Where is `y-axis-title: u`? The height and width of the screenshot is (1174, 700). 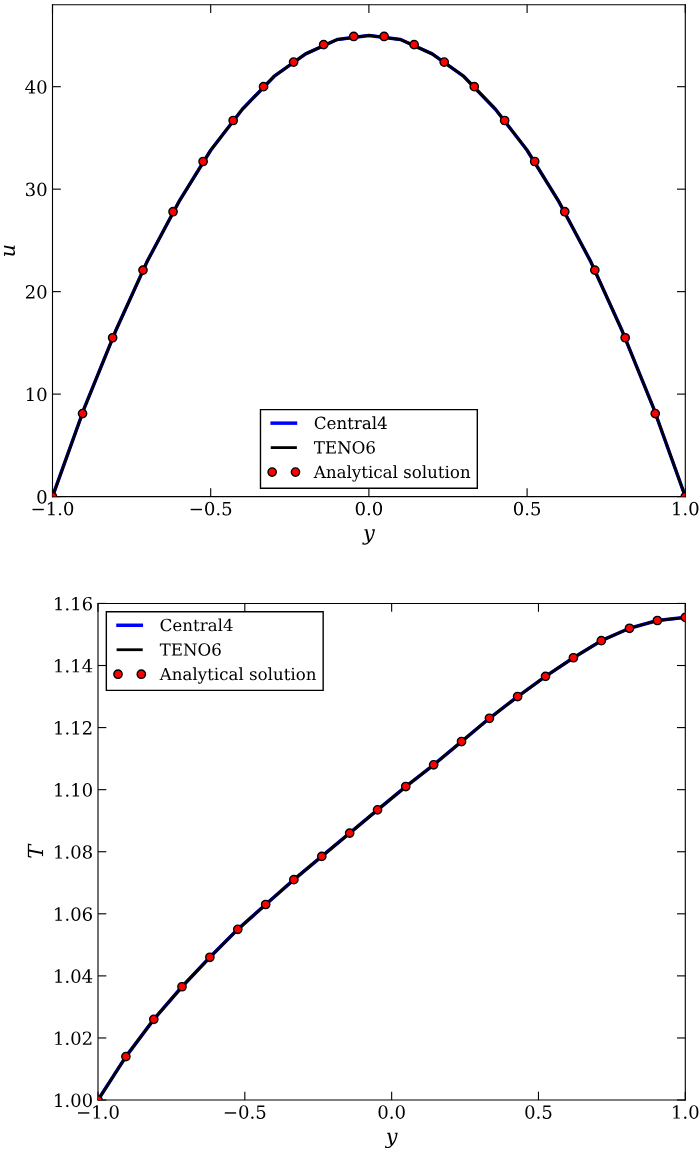 y-axis-title: u is located at coordinates (9, 250).